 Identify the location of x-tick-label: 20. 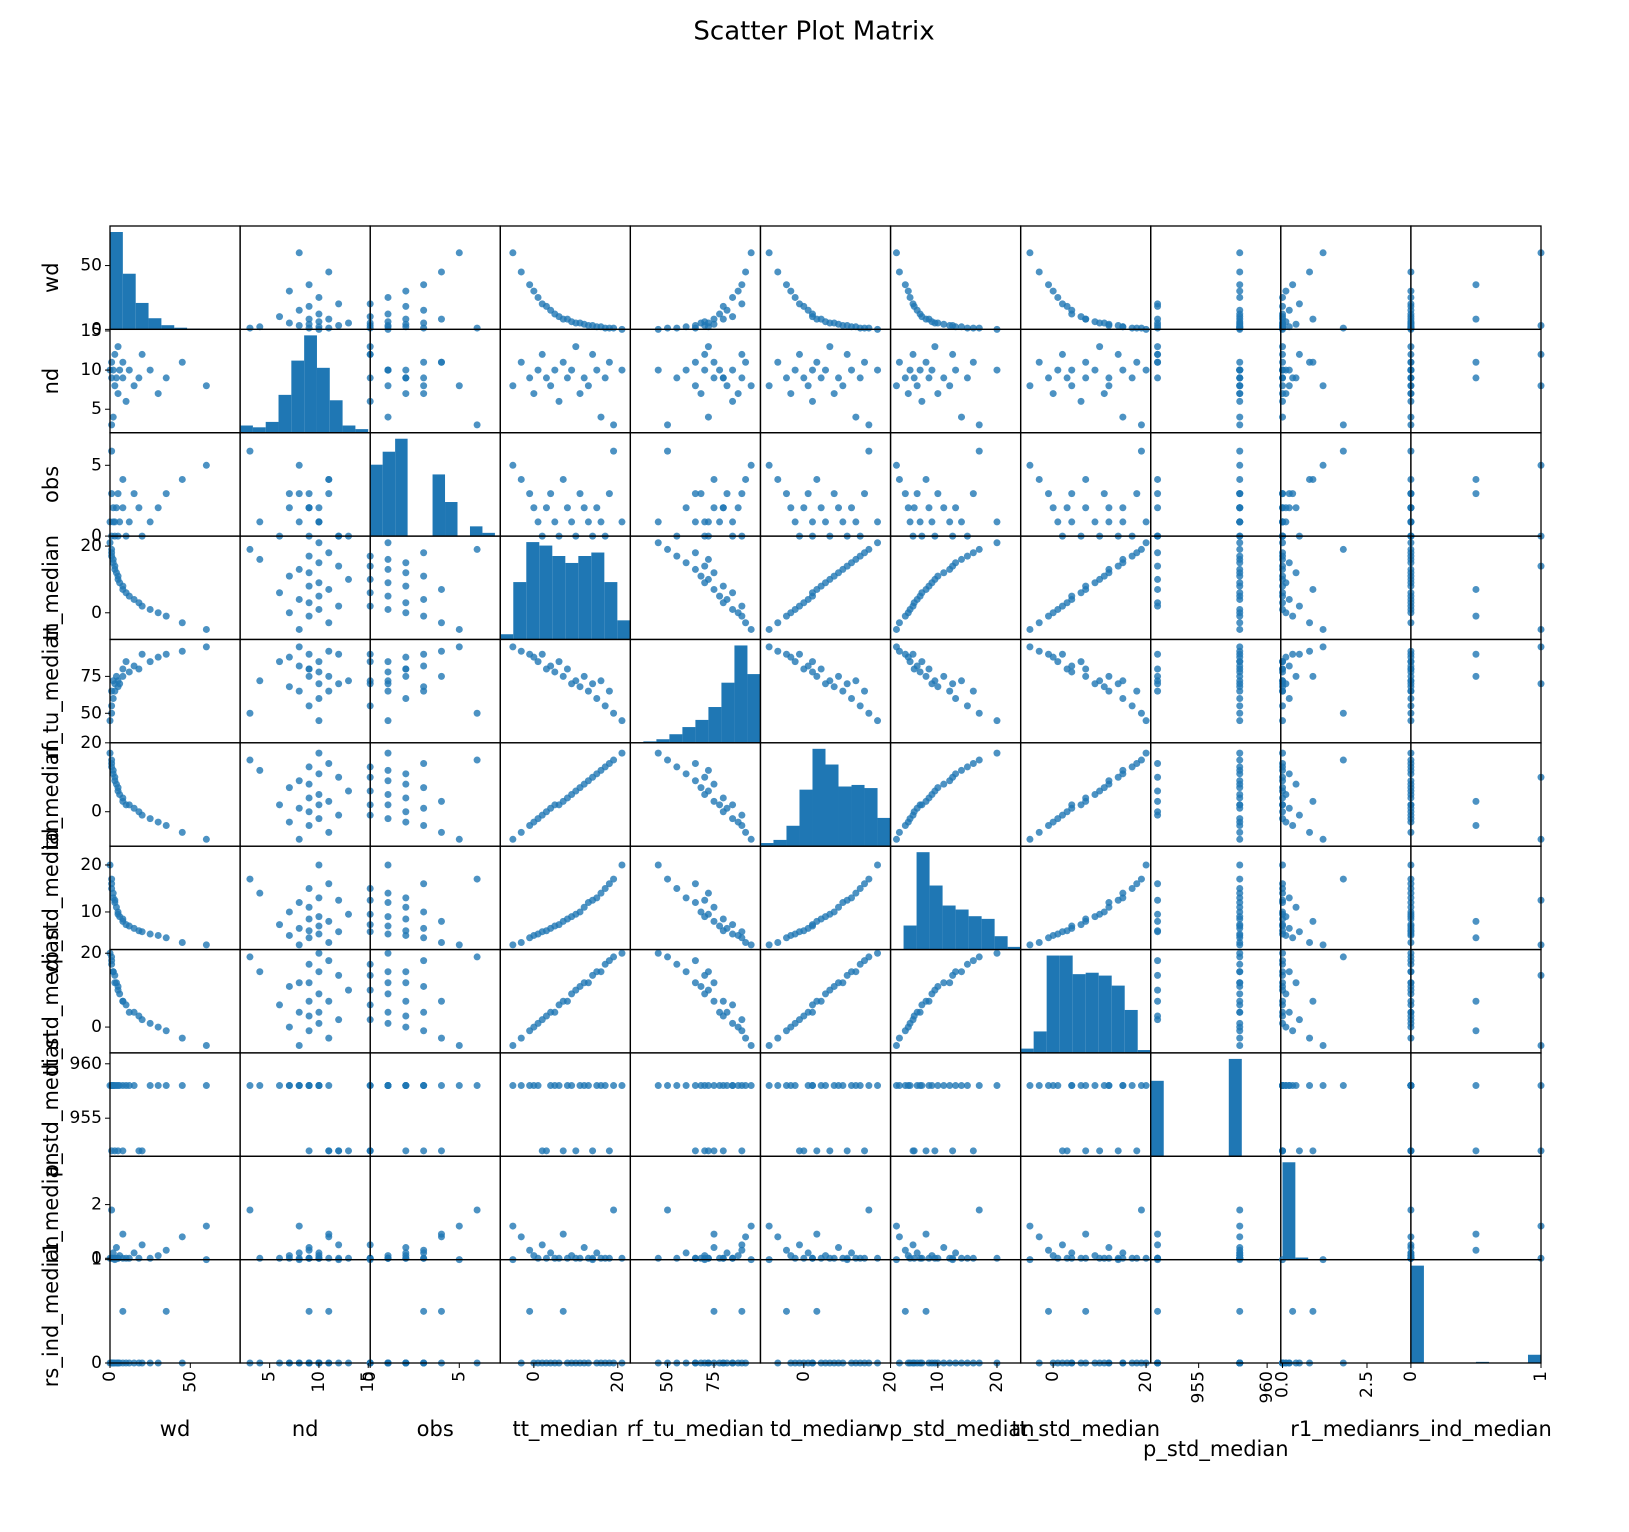
(1146, 1382).